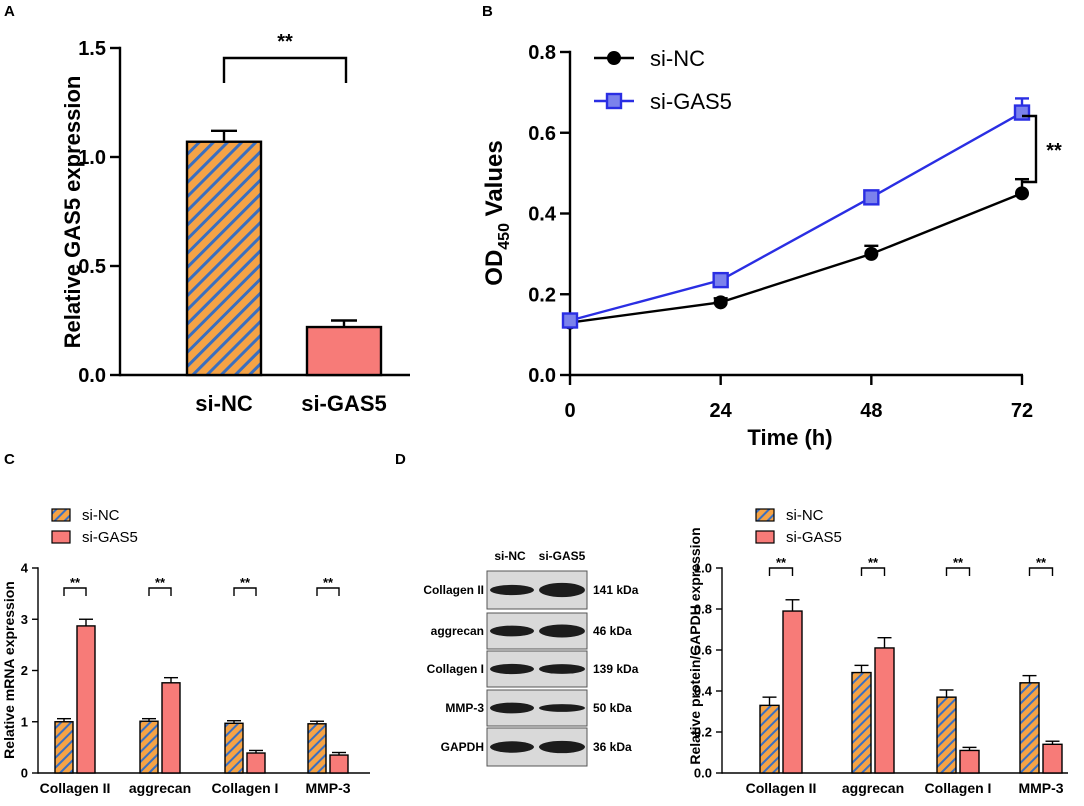  Describe the element at coordinates (769, 739) in the screenshot. I see `chart-d-bar-si-NC-Collagen II` at that location.